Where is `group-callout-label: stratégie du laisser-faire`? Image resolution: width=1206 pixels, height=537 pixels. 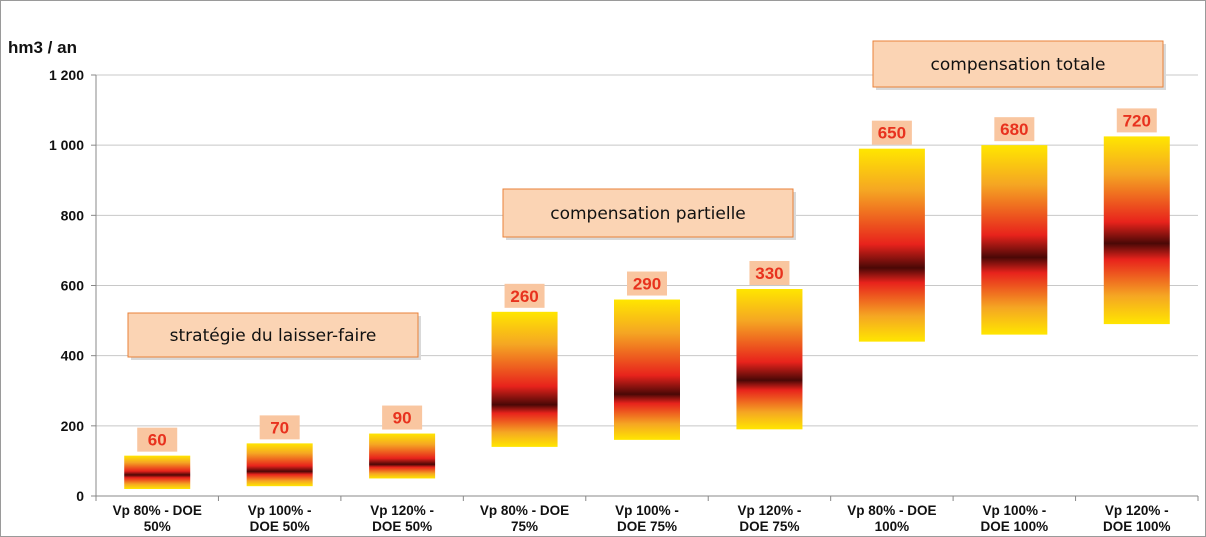 group-callout-label: stratégie du laisser-faire is located at coordinates (273, 336).